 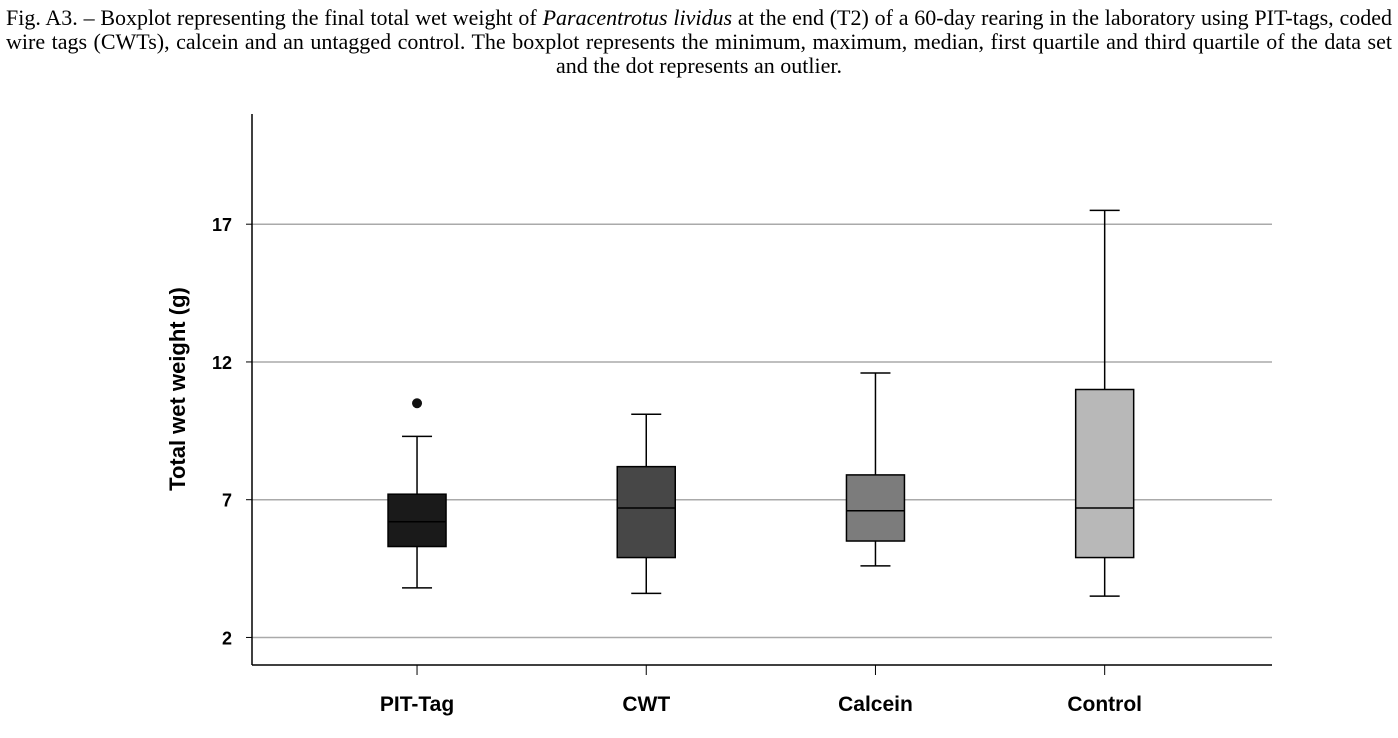 I want to click on y-tick-label-7: 7, so click(x=227, y=501).